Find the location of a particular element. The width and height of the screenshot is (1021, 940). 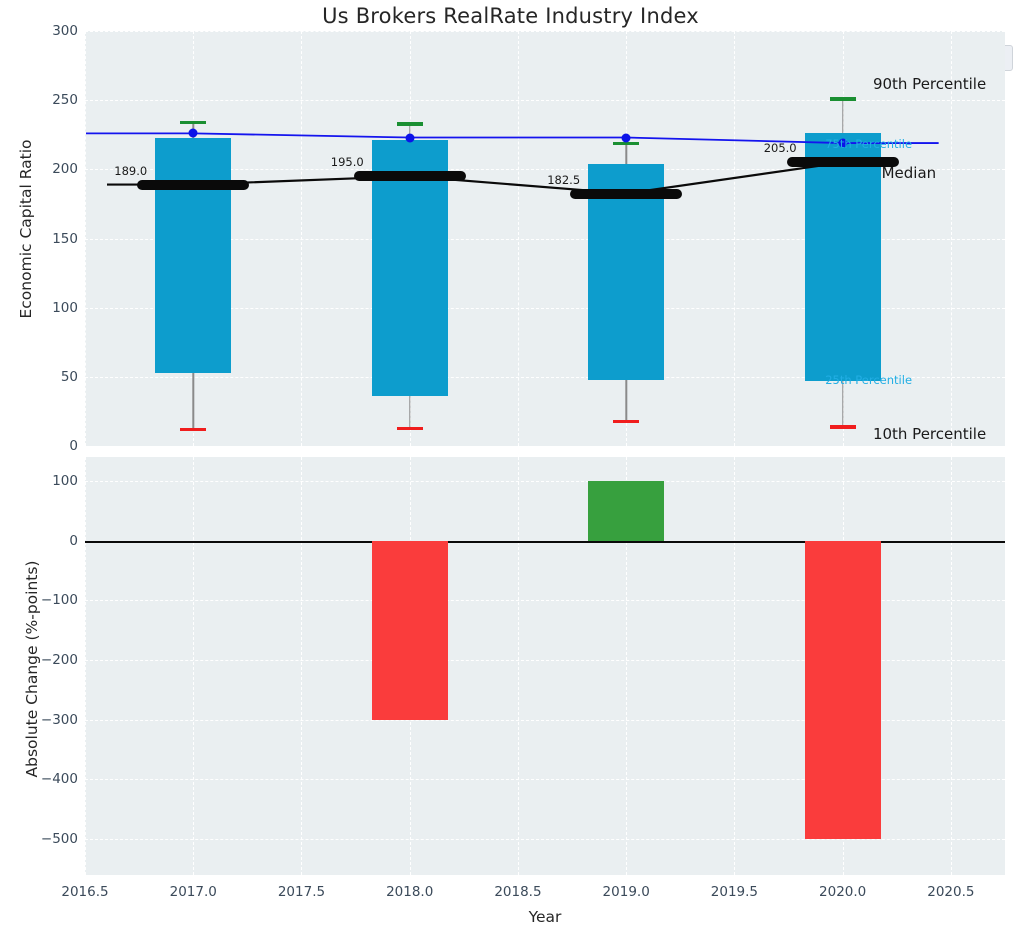

series-line-price-t-rowe-group is located at coordinates (512, 138).